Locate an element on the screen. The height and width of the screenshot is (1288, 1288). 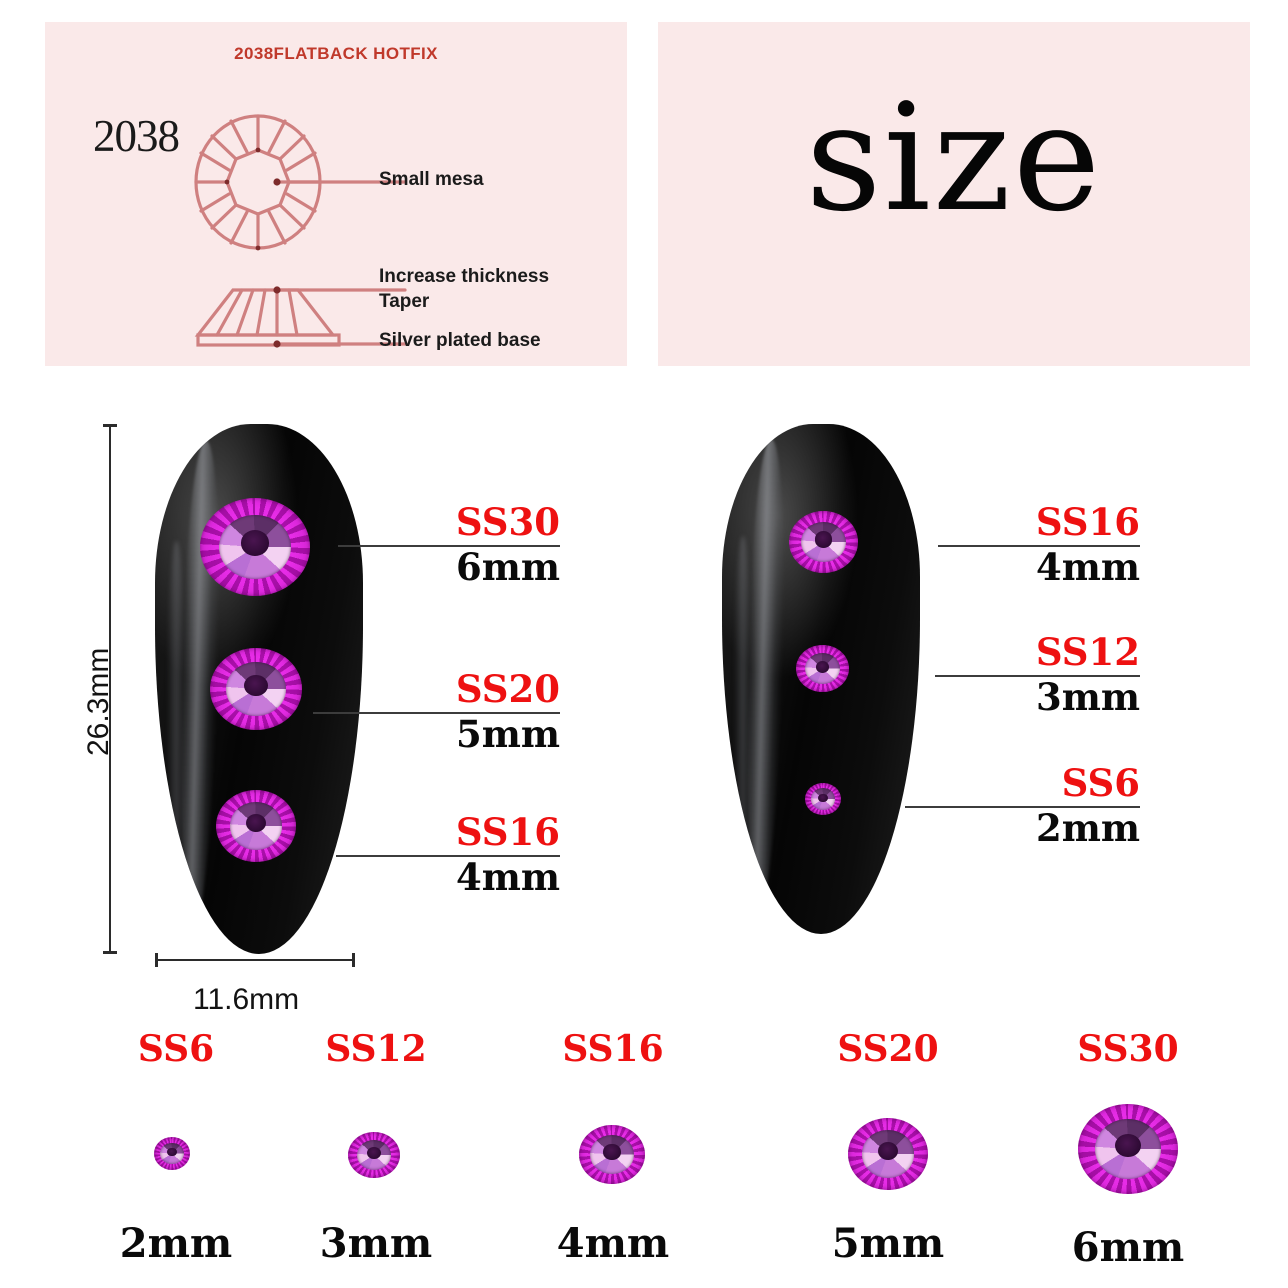
flatback-diagram-panel: 2038FLATBACK HOTFIX 2038 is located at coordinates (336, 194).